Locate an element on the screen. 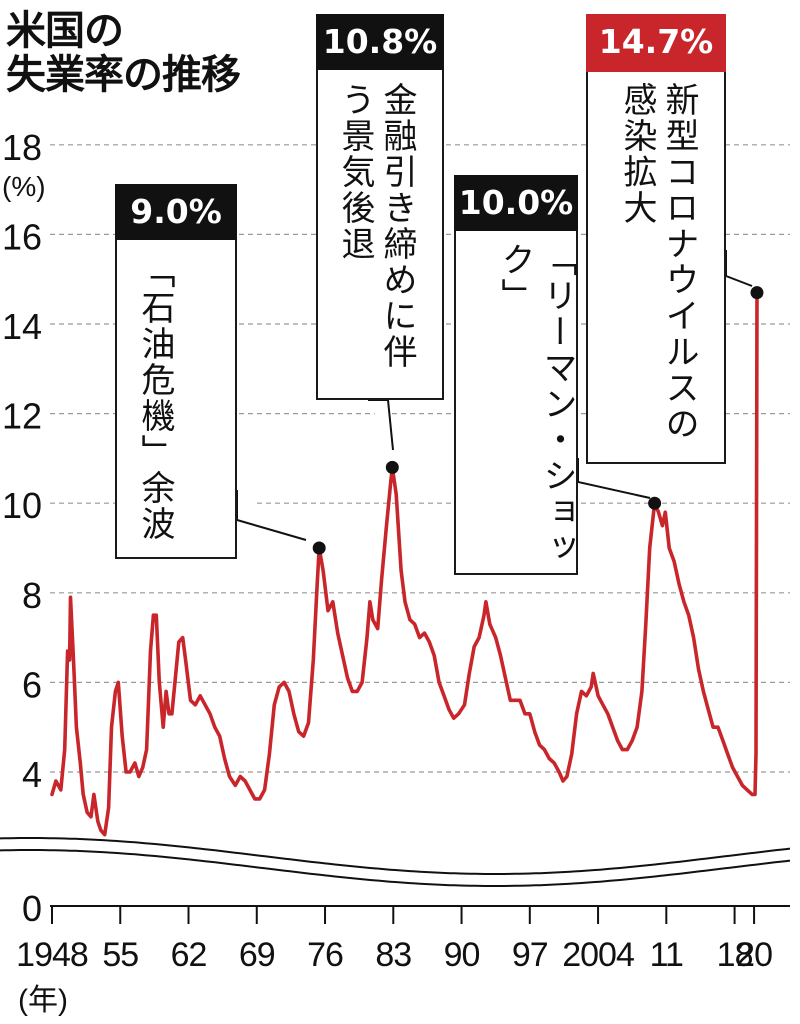 This screenshot has height=1024, width=800. axis-break-wave-upper is located at coordinates (395, 856).